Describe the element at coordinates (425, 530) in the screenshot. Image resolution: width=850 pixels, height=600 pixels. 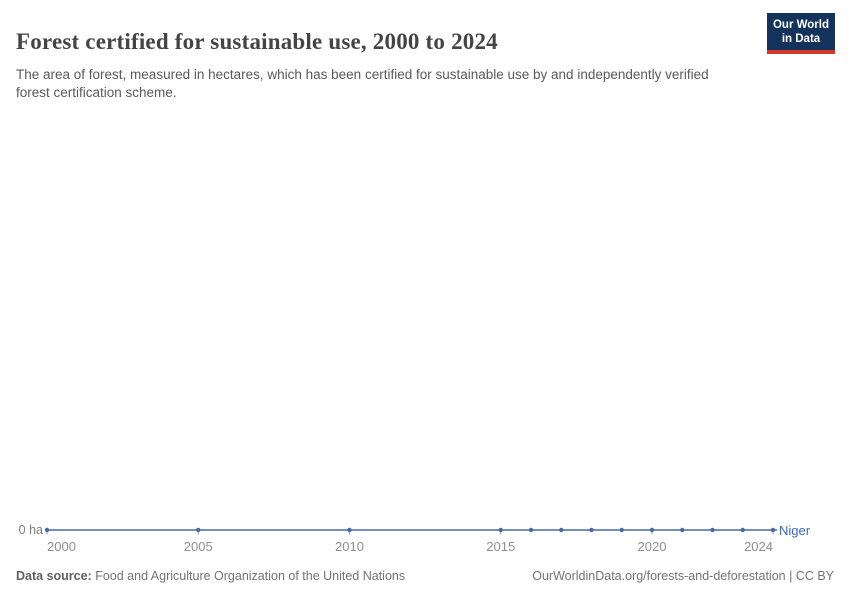
I see `data-line-niger` at that location.